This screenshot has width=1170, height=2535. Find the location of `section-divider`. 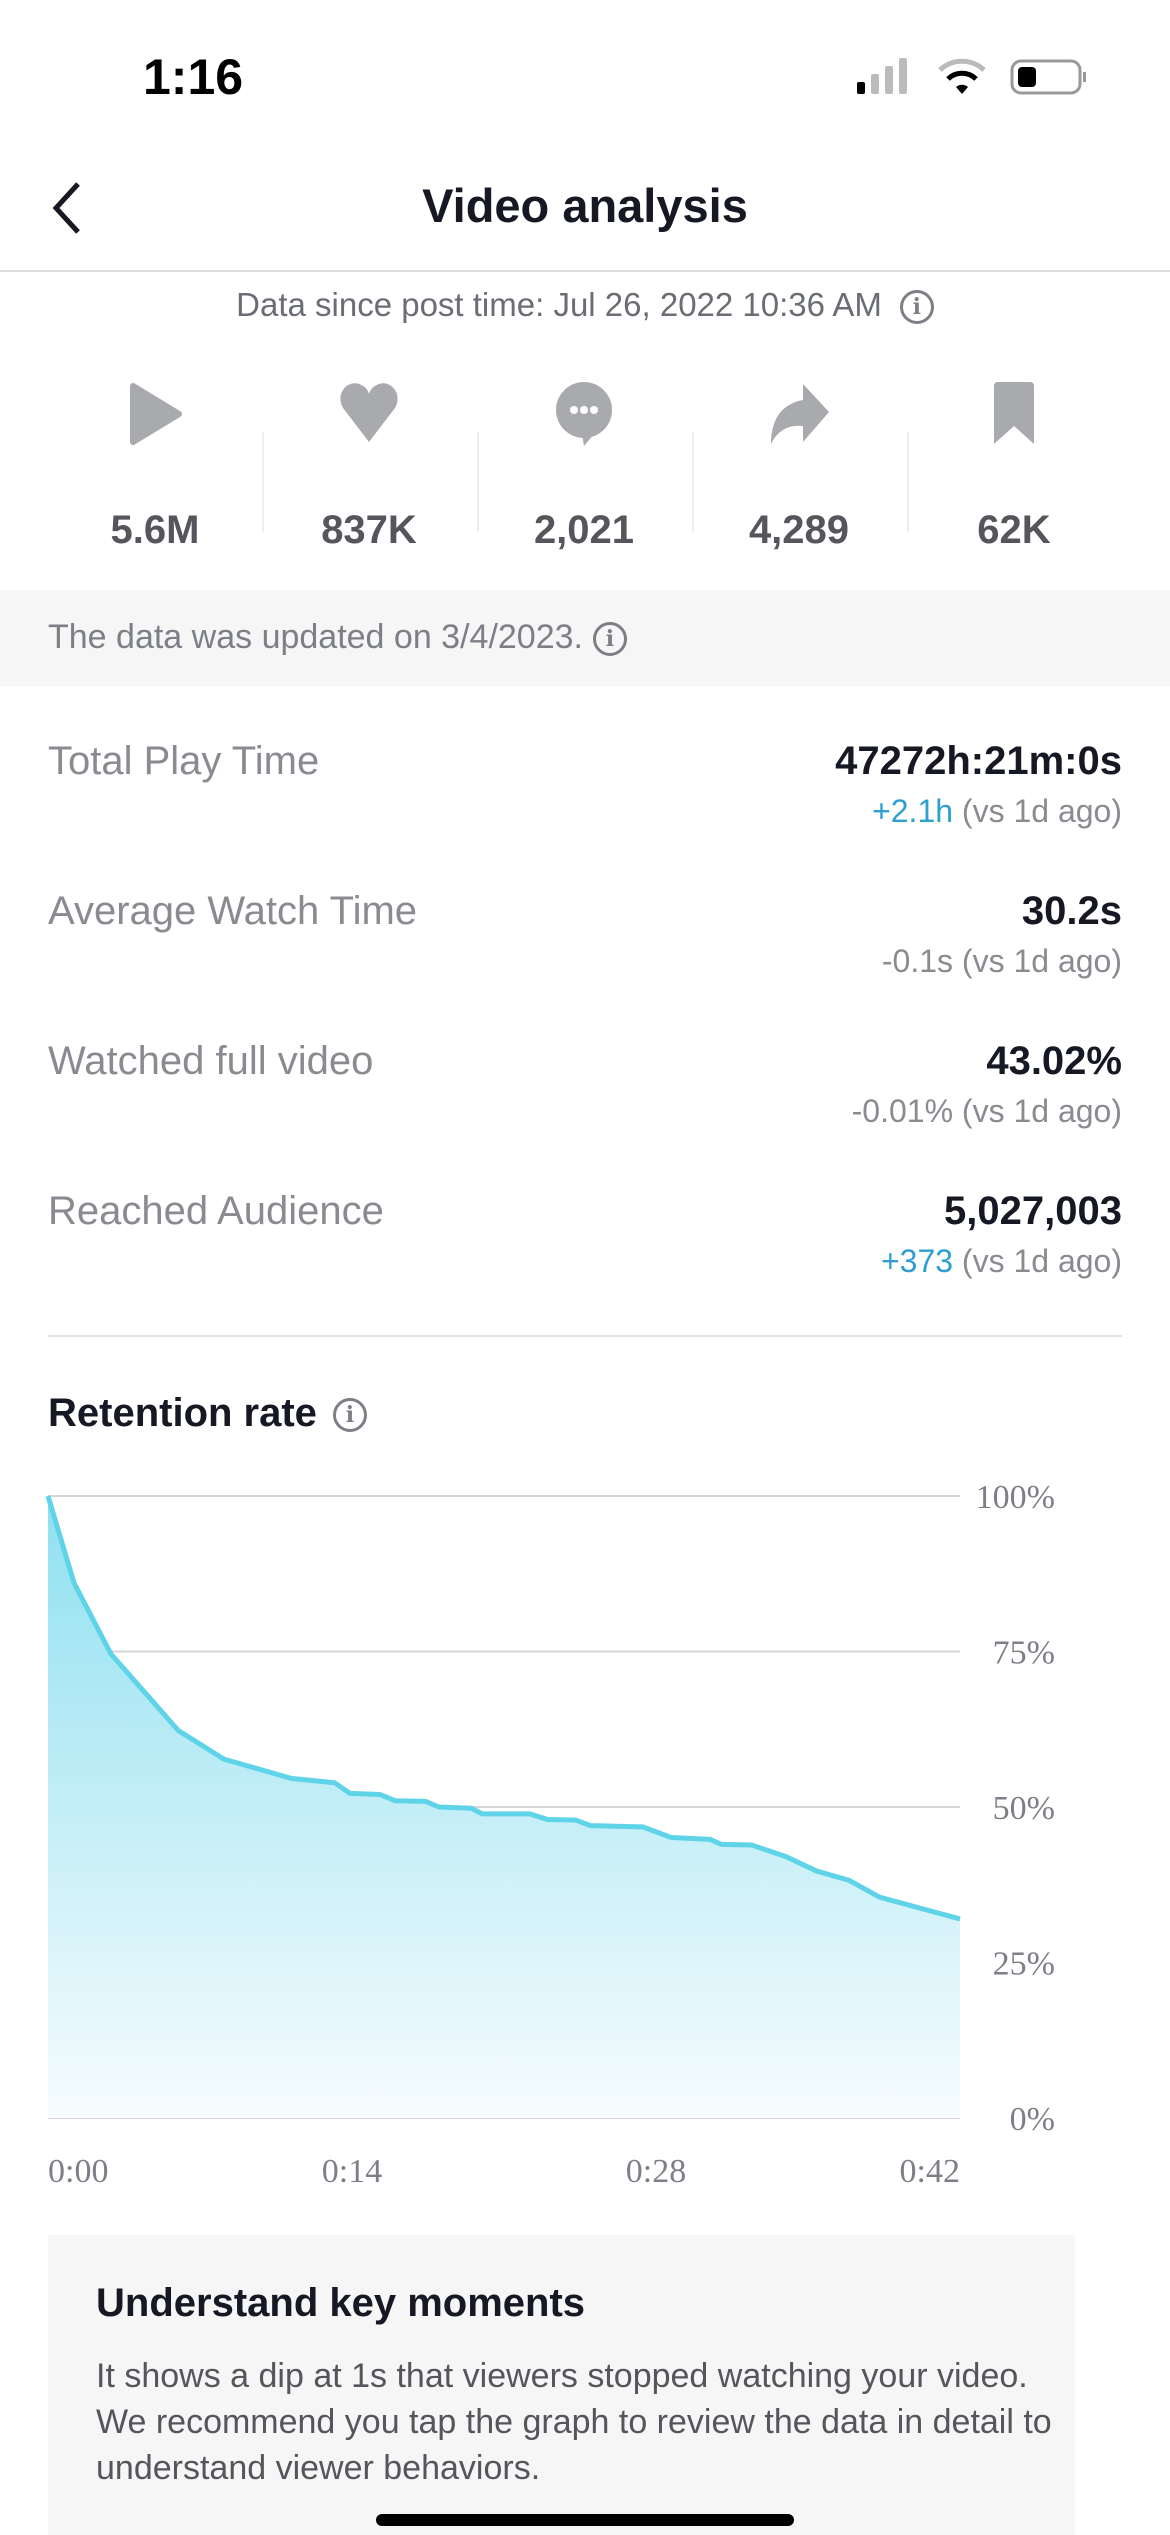

section-divider is located at coordinates (585, 1336).